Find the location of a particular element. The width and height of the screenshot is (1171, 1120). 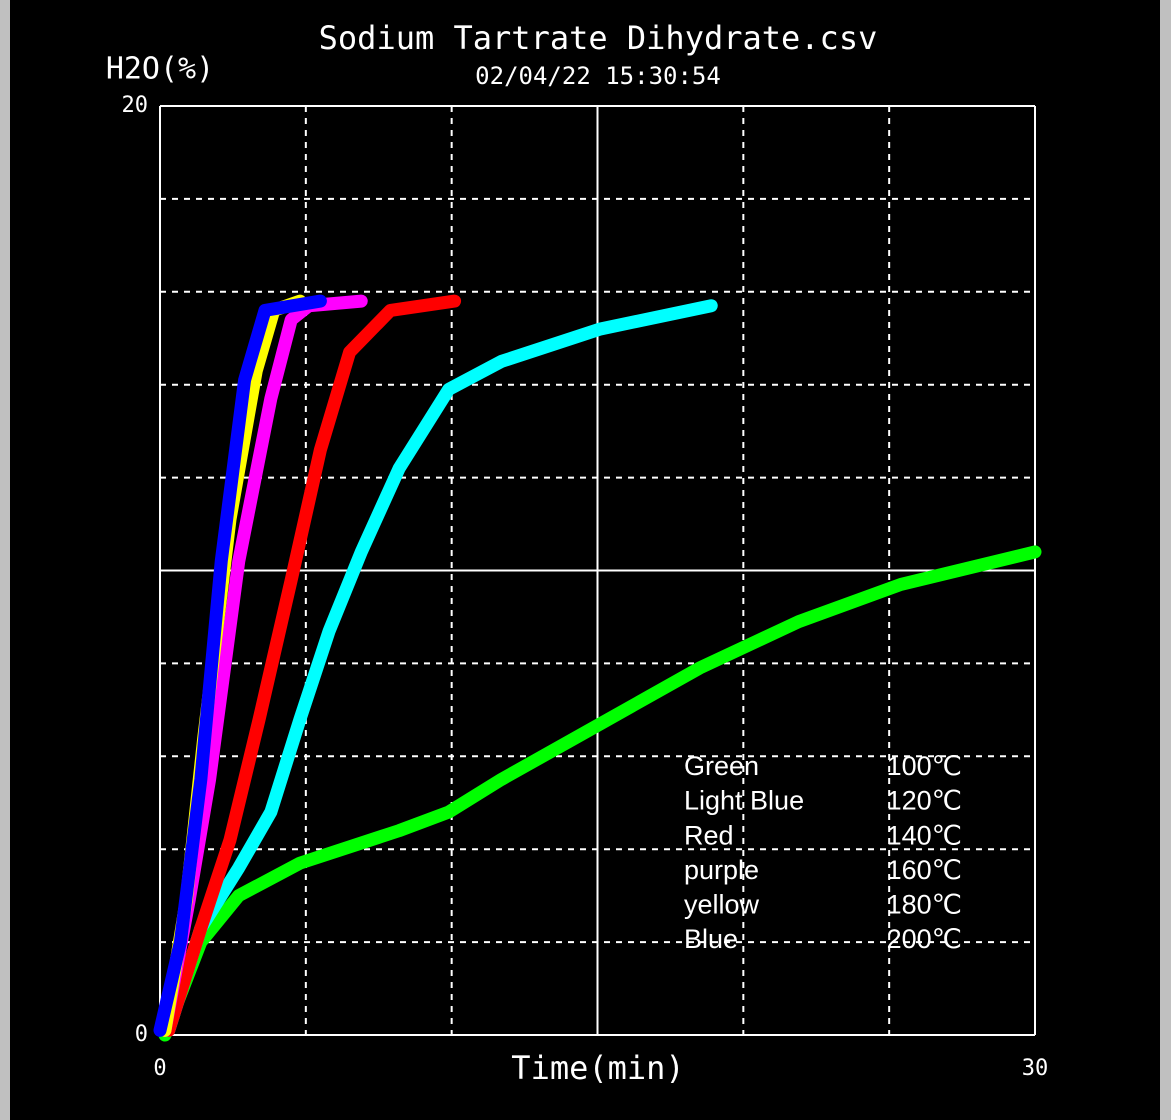

chart-subtitle: 02/04/22 15:30:54 is located at coordinates (598, 76).